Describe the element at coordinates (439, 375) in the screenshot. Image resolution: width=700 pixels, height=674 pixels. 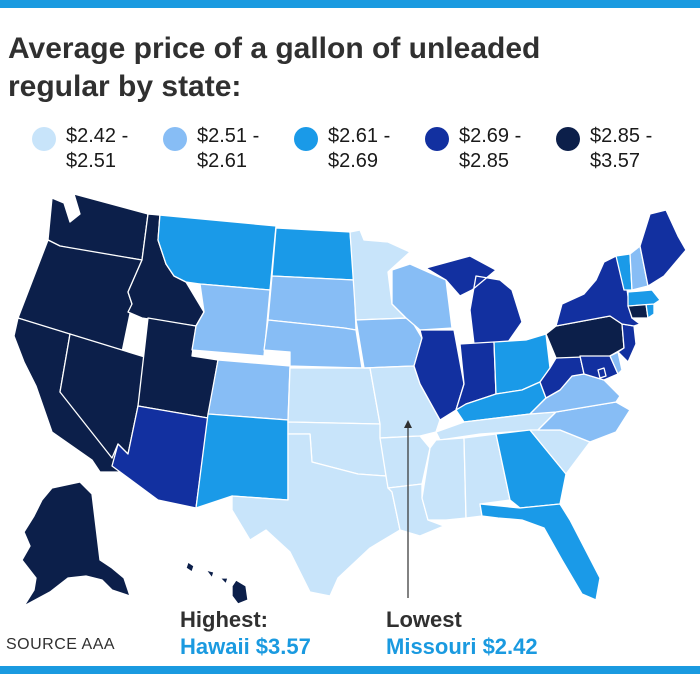
I see `state-illinois` at that location.